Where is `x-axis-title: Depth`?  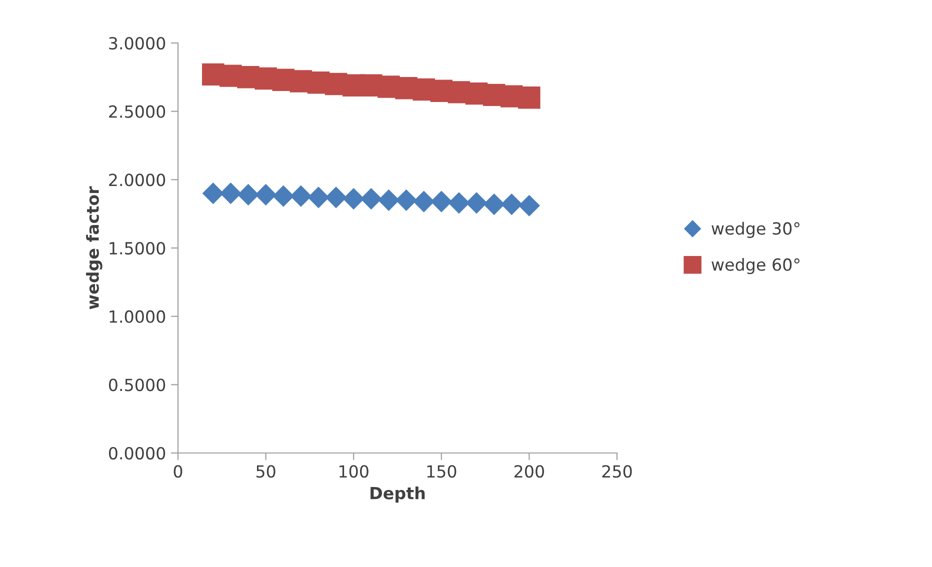 x-axis-title: Depth is located at coordinates (397, 494).